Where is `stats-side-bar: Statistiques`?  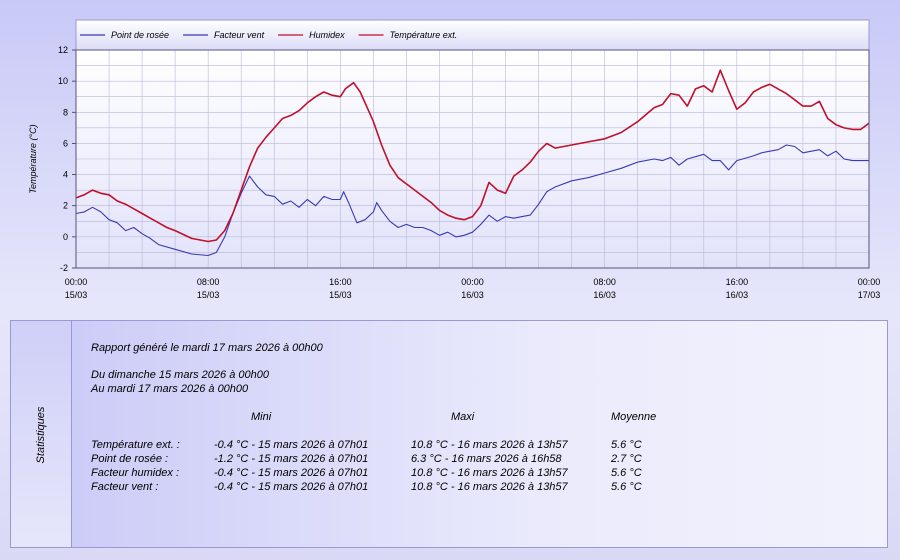 stats-side-bar: Statistiques is located at coordinates (41, 434).